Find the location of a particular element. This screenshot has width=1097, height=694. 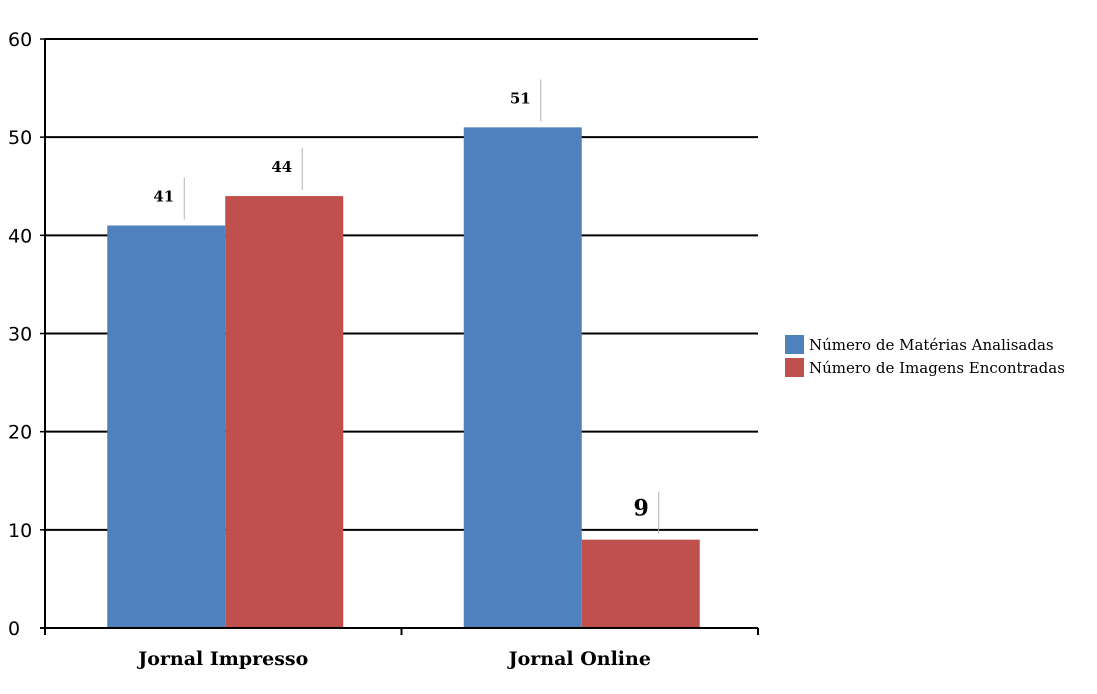

y-tick-label: 20 is located at coordinates (20, 433).